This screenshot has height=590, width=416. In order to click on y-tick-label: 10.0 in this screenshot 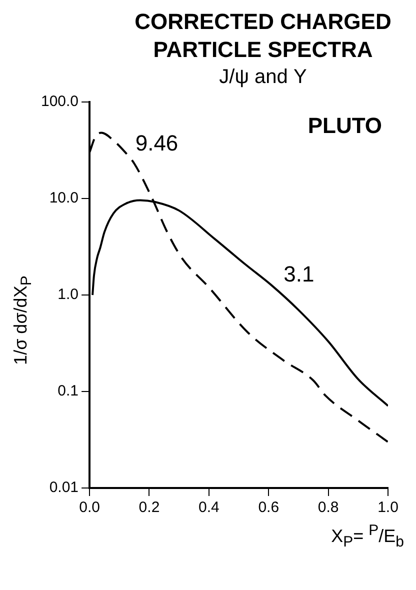, I will do `click(64, 198)`.